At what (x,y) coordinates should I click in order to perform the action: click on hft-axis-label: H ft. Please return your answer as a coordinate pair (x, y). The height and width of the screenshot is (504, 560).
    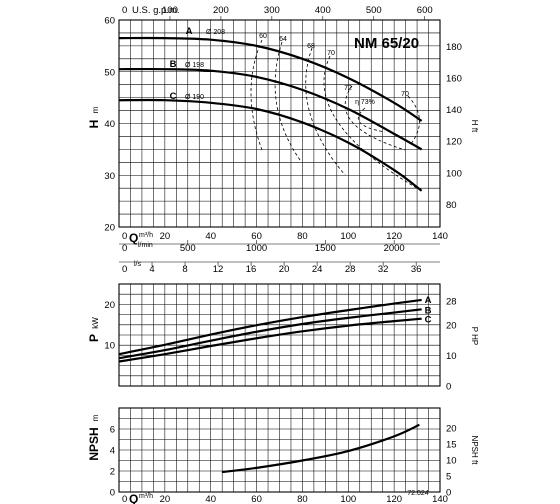
    Looking at the image, I should click on (474, 126).